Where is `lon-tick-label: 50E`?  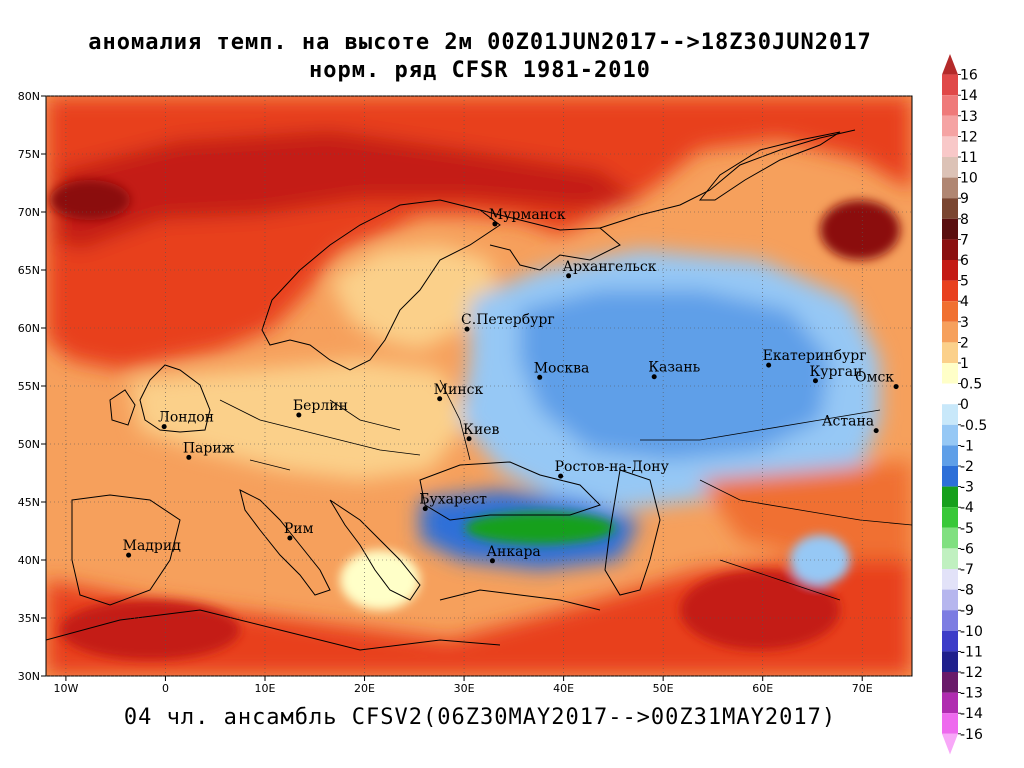
lon-tick-label: 50E is located at coordinates (663, 688).